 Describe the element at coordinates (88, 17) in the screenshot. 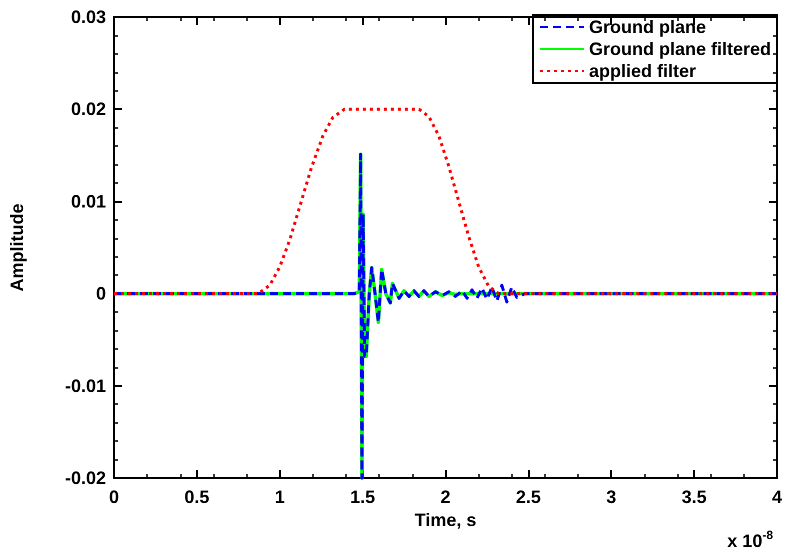

I see `y-tick-label: 0.03` at that location.